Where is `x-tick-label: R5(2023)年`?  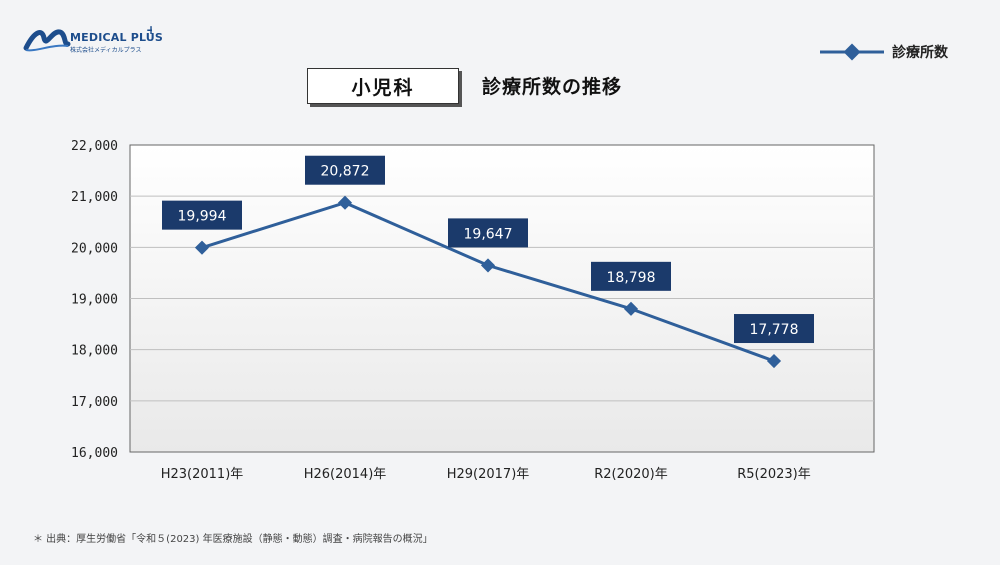
x-tick-label: R5(2023)年 is located at coordinates (774, 474).